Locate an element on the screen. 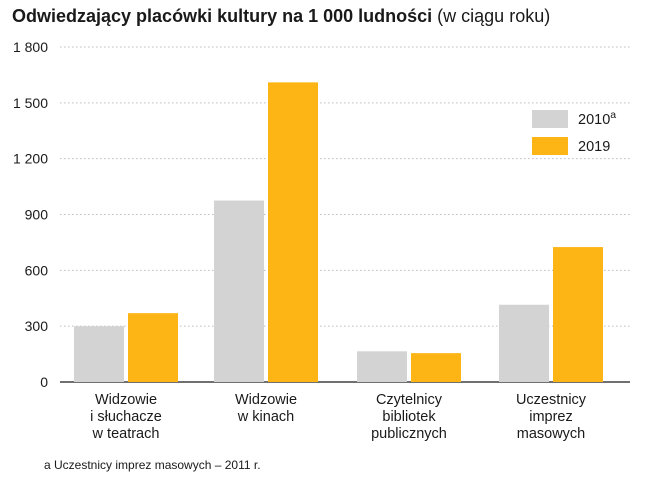 The width and height of the screenshot is (645, 486). y-tick-label: 600 is located at coordinates (37, 270).